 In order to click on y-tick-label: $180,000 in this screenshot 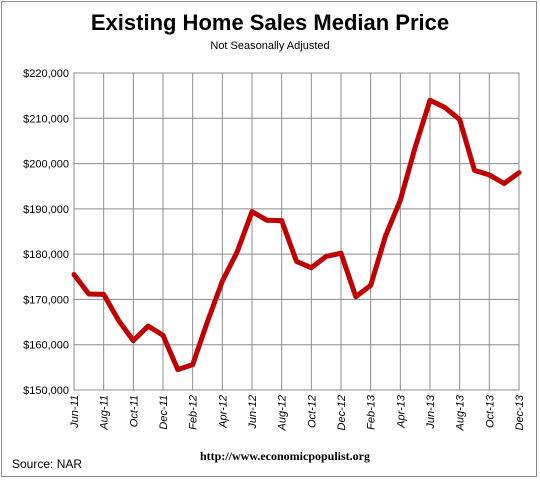, I will do `click(46, 255)`.